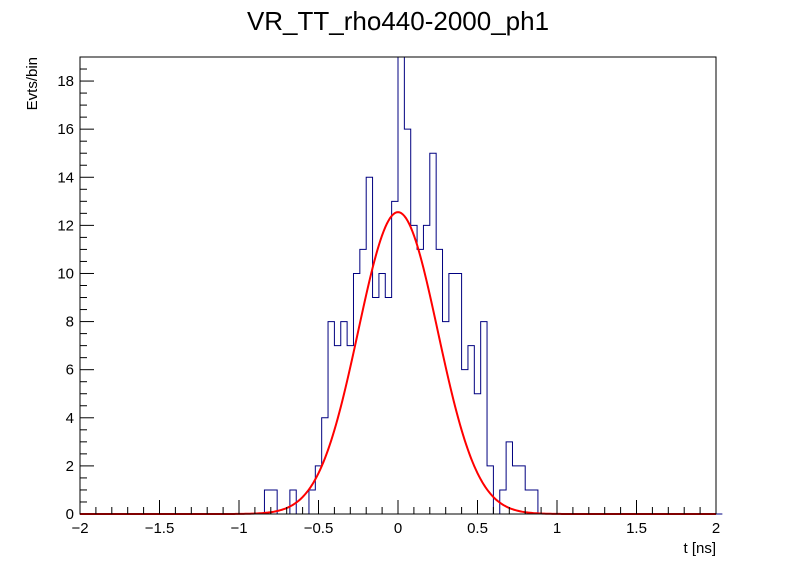 This screenshot has height=572, width=796. Describe the element at coordinates (65, 177) in the screenshot. I see `y-tick-label: 14` at that location.